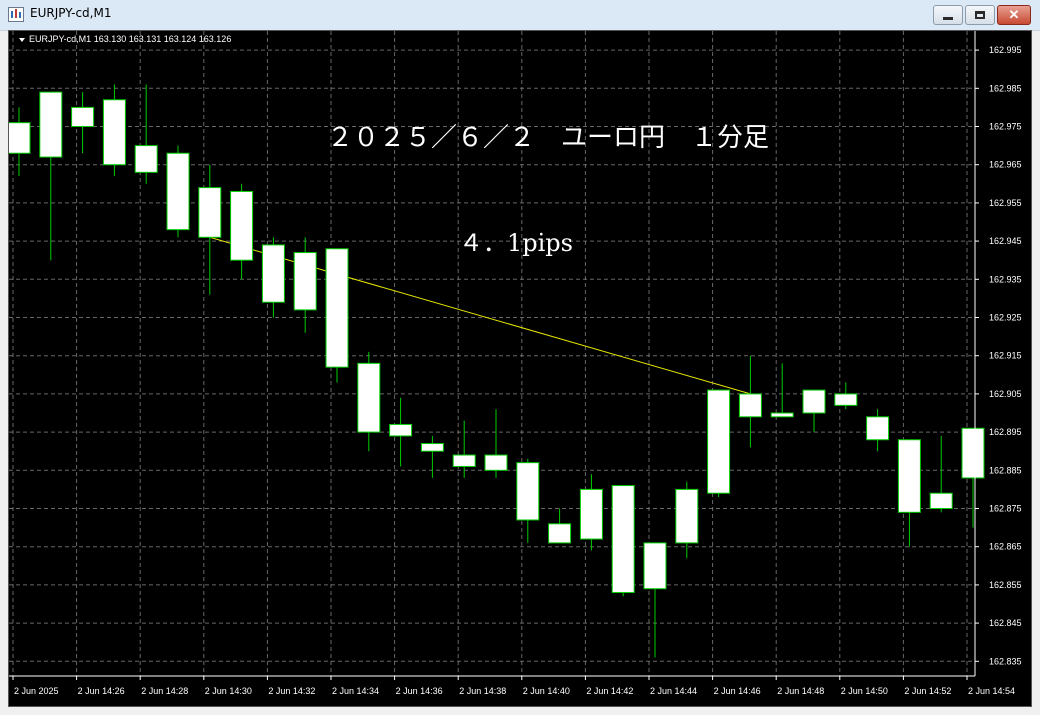 This screenshot has width=1040, height=715. What do you see at coordinates (1005, 432) in the screenshot?
I see `y-tick-label: 162.895` at bounding box center [1005, 432].